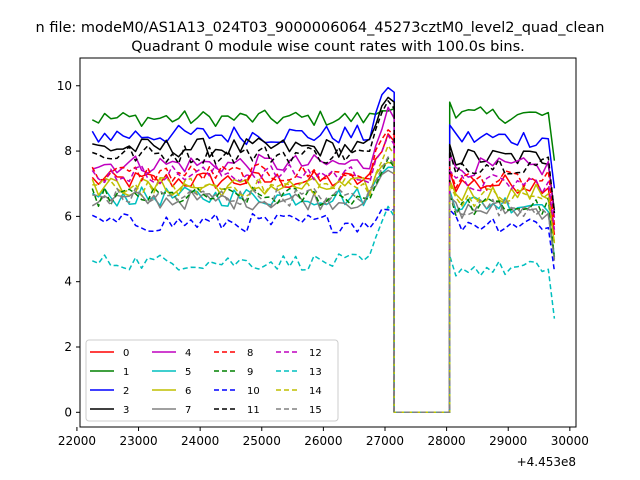 The height and width of the screenshot is (480, 640). I want to click on legend-label-4: 4, so click(188, 353).